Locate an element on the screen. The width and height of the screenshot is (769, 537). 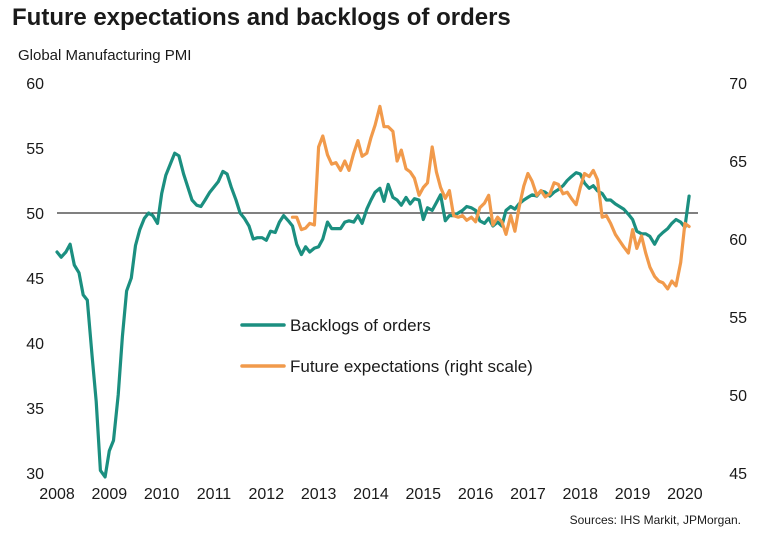
x-tick-label: 2019 is located at coordinates (633, 494).